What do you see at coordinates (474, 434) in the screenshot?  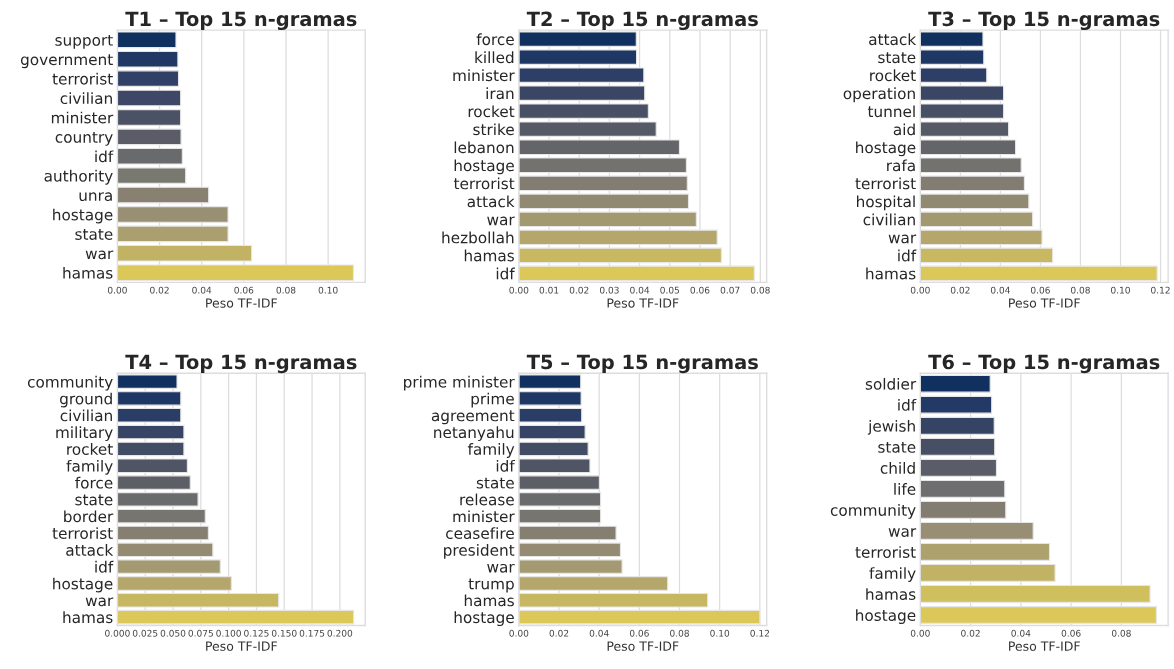 I see `y-tick-label: netanyahu` at bounding box center [474, 434].